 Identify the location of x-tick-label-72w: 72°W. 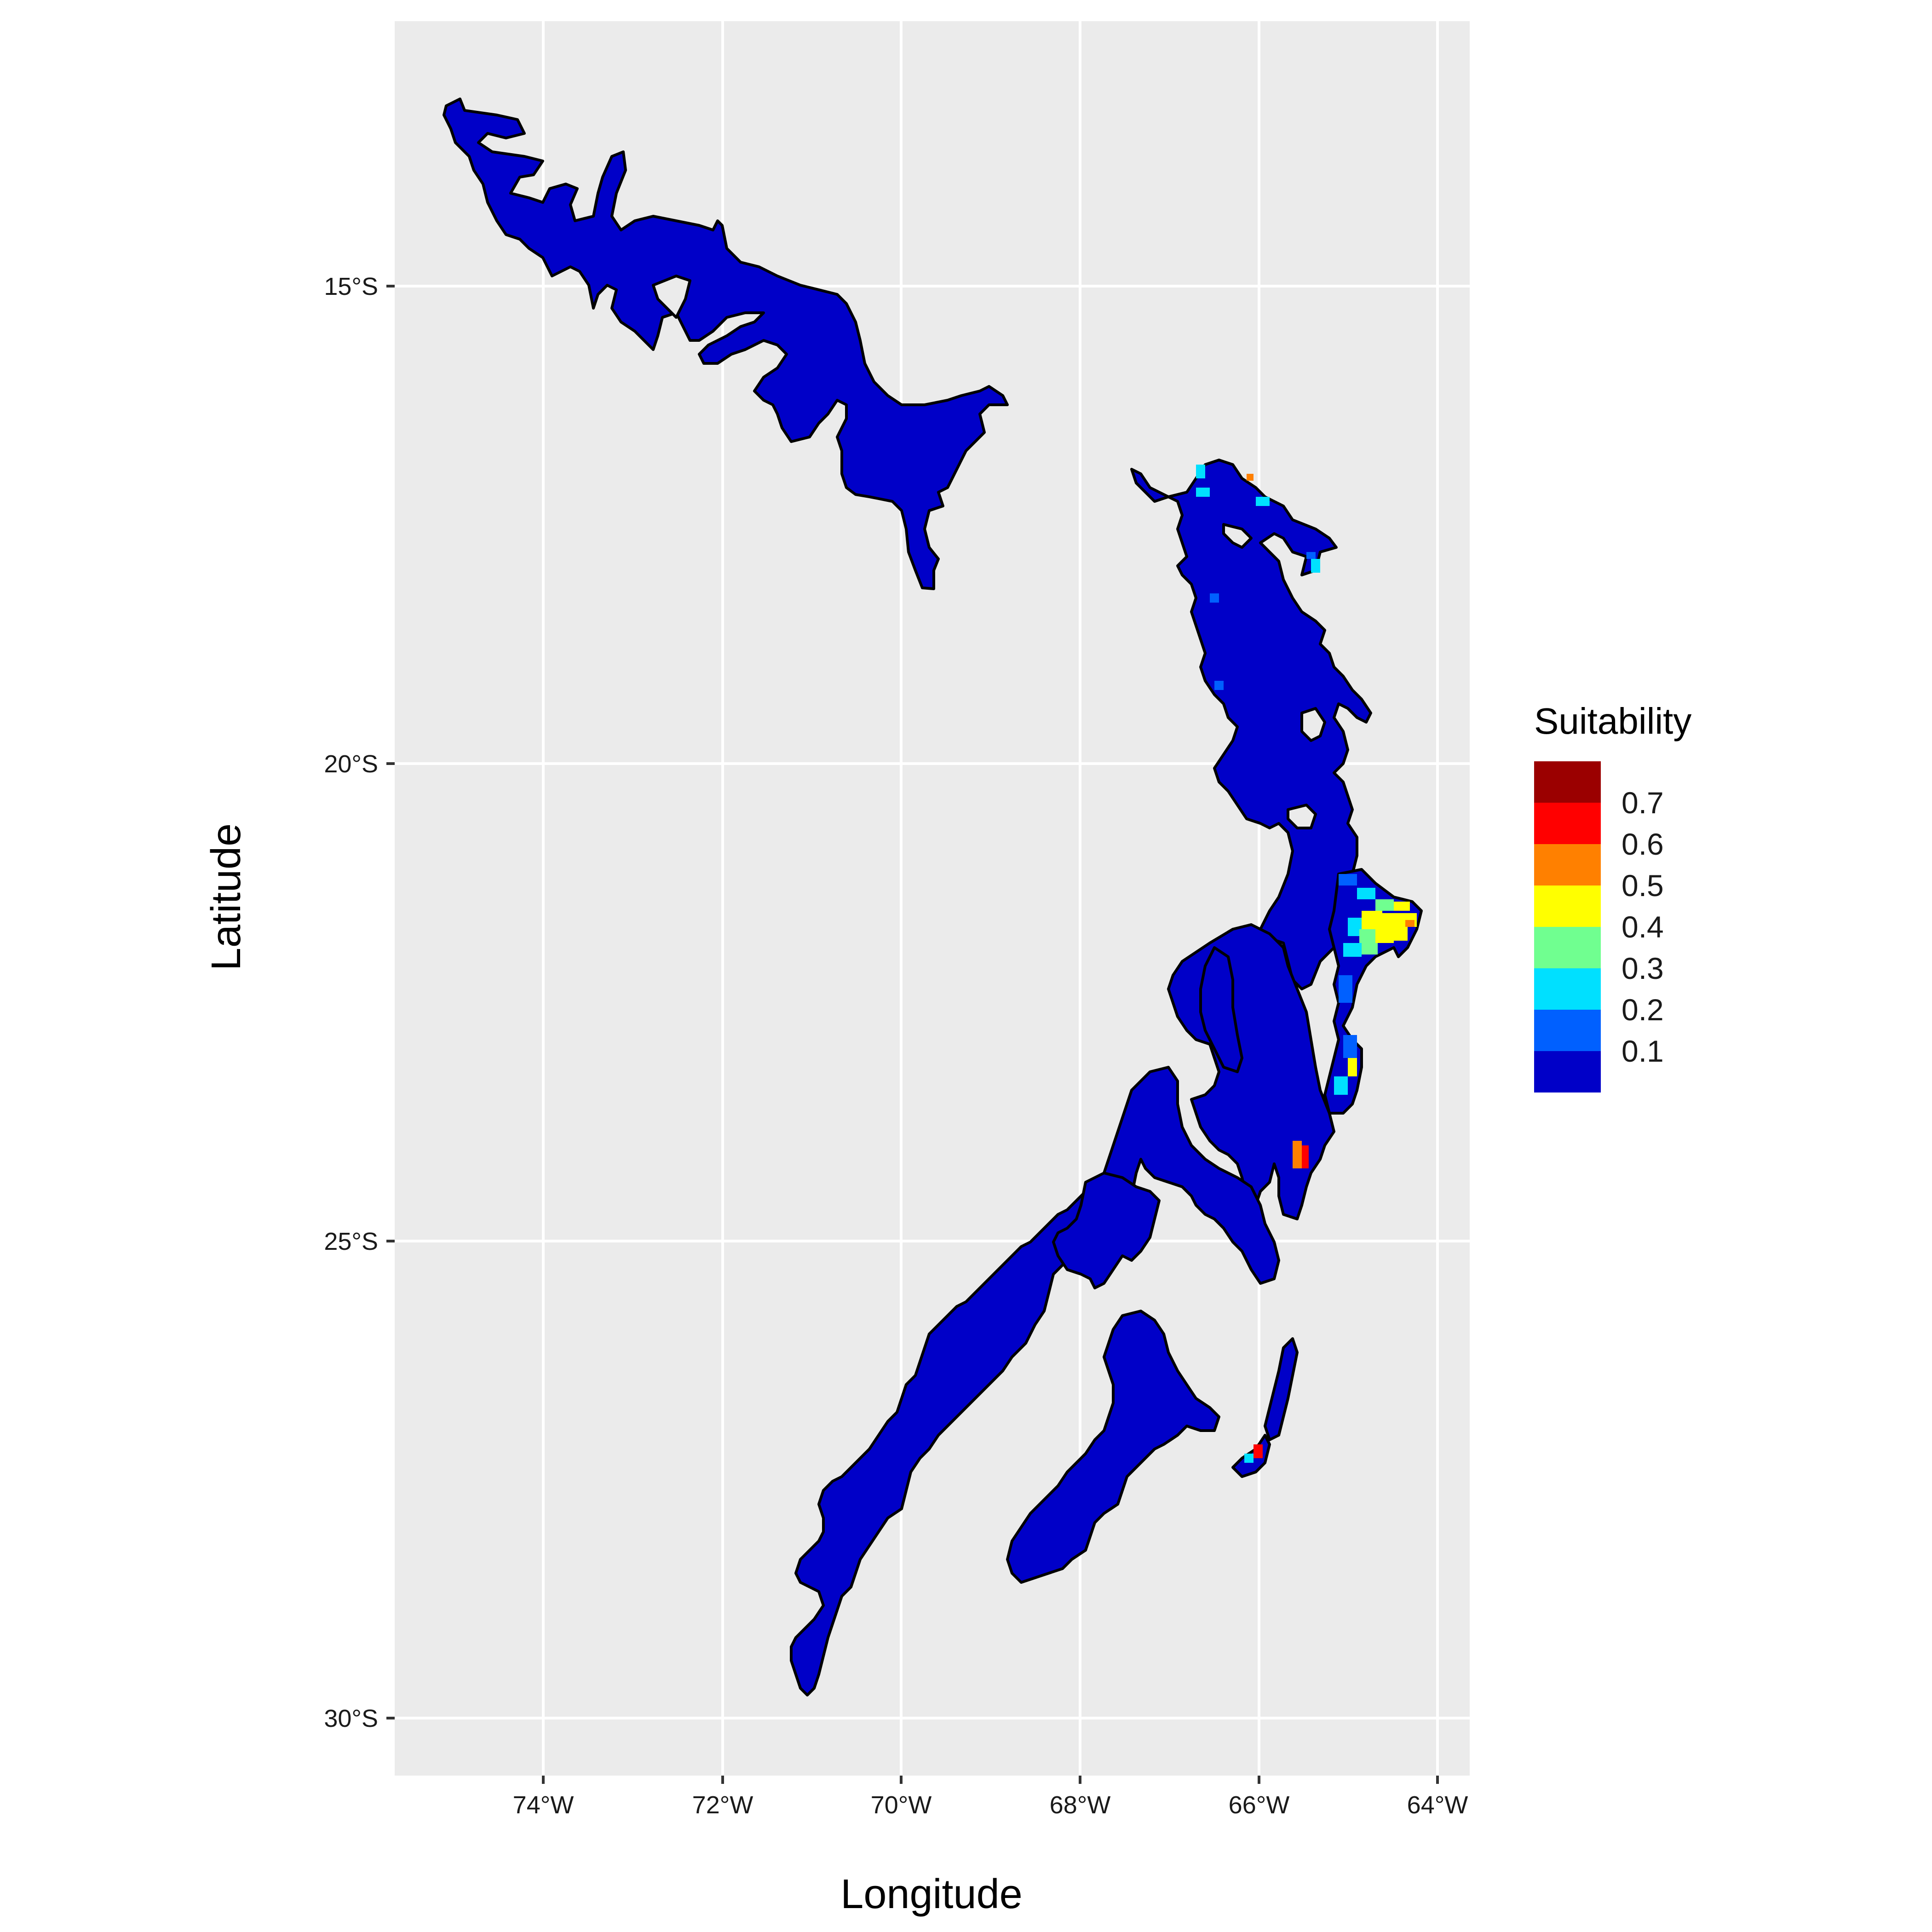
(722, 1805).